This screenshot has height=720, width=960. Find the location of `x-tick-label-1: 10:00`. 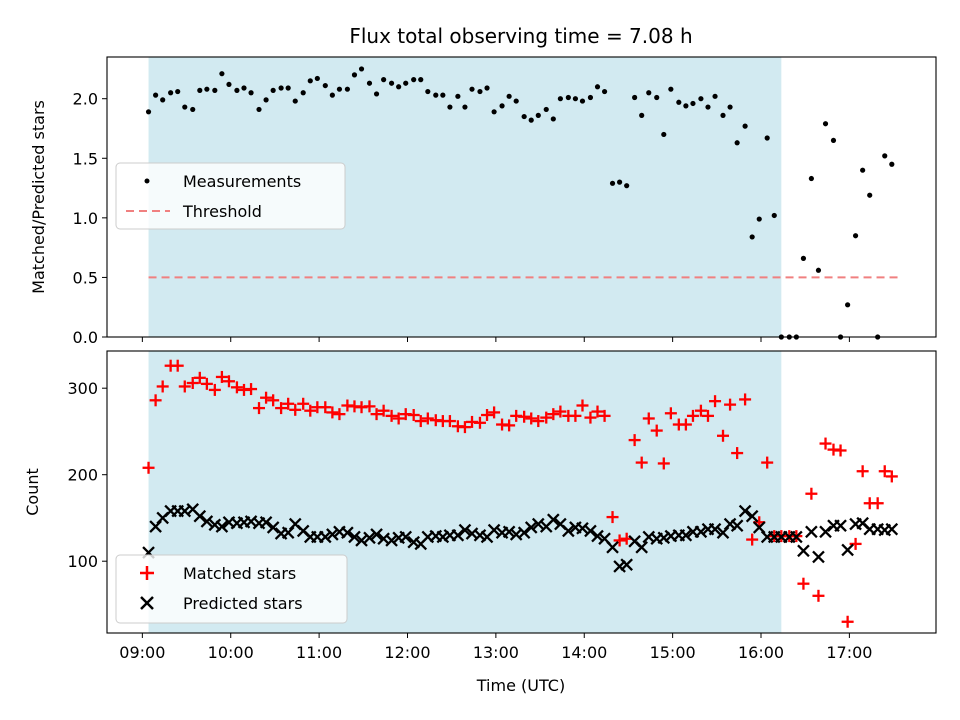

x-tick-label-1: 10:00 is located at coordinates (231, 652).